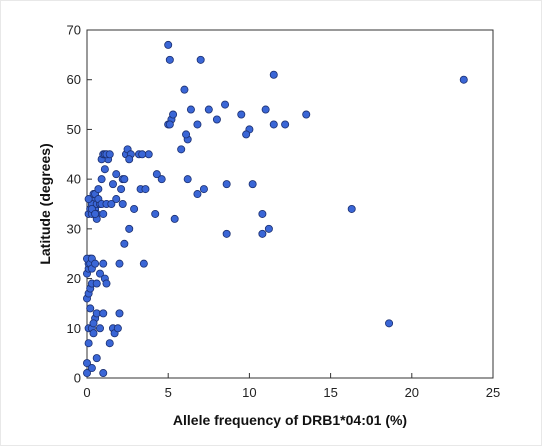 Image resolution: width=542 pixels, height=446 pixels. Describe the element at coordinates (45, 203) in the screenshot. I see `y-axis-label: Latitude (degrees)` at that location.